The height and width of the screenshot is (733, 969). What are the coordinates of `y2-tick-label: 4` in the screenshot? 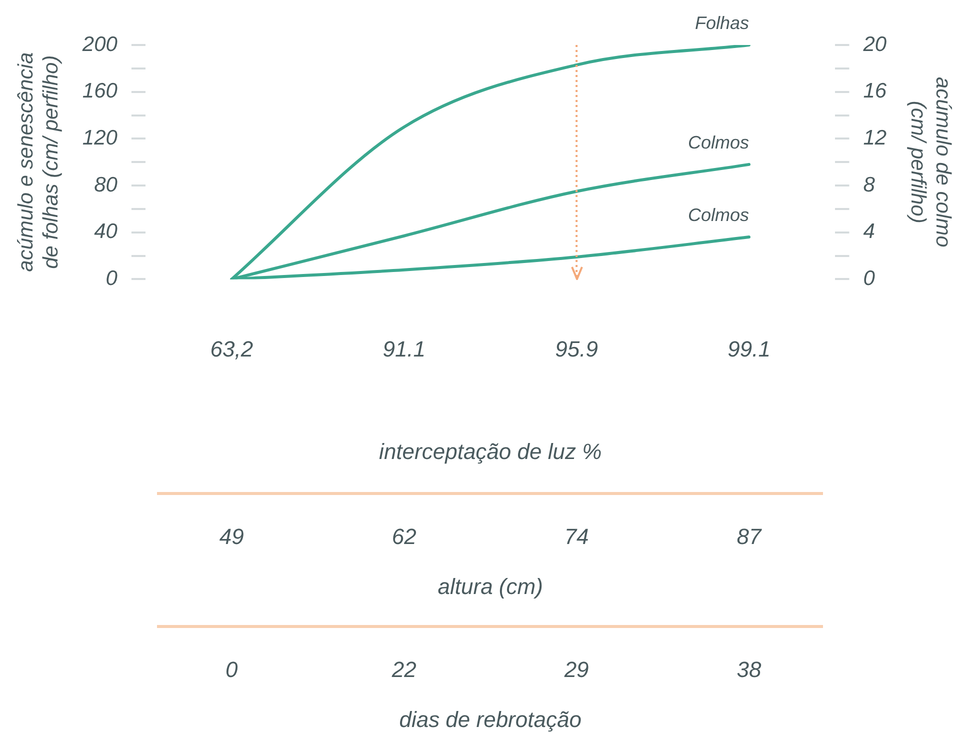 It's located at (869, 232).